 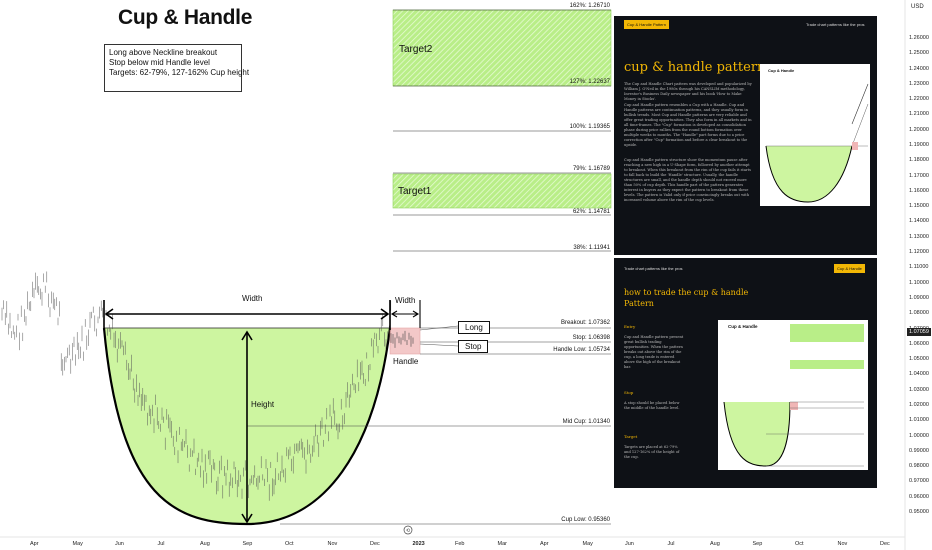 I want to click on fib-label-79: 79%: 1.16789, so click(x=591, y=169).